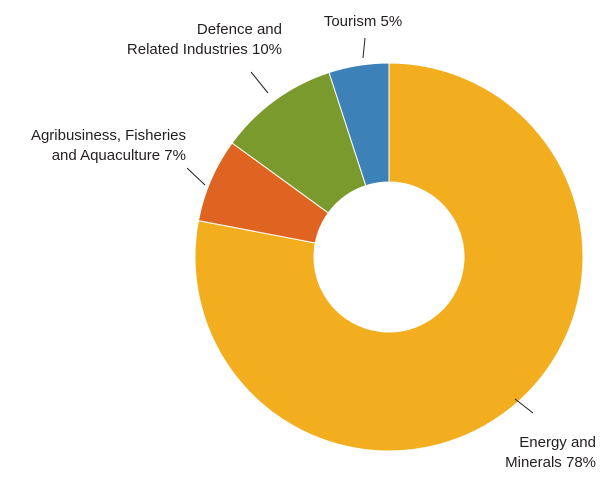 This screenshot has height=479, width=611. What do you see at coordinates (239, 29) in the screenshot?
I see `slice-label-2-line-0: Defence and` at bounding box center [239, 29].